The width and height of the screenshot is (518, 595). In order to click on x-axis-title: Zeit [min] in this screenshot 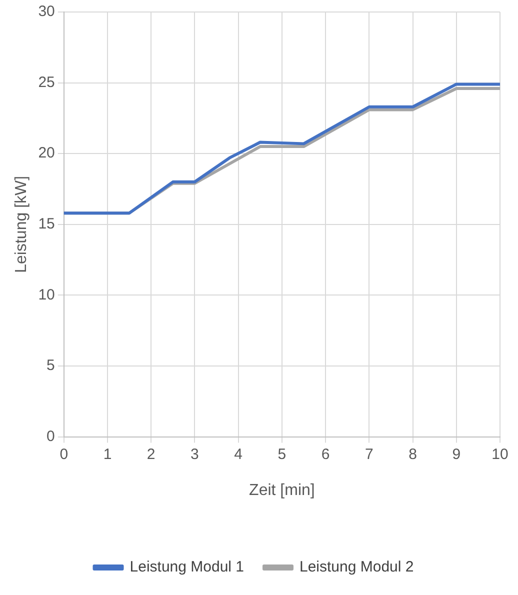, I will do `click(282, 490)`.